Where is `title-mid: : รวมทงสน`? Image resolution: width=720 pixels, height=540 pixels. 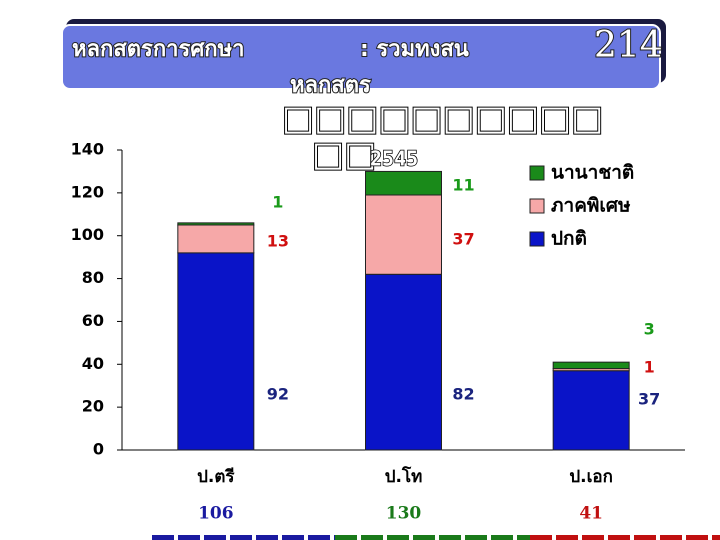 title-mid: : รวมทงสน is located at coordinates (414, 49).